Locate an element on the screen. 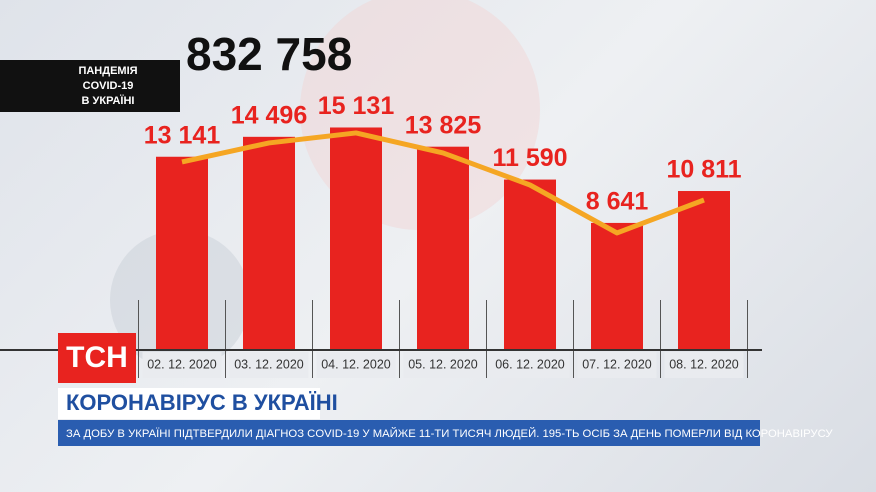  value-label: 11 590 is located at coordinates (529, 158).